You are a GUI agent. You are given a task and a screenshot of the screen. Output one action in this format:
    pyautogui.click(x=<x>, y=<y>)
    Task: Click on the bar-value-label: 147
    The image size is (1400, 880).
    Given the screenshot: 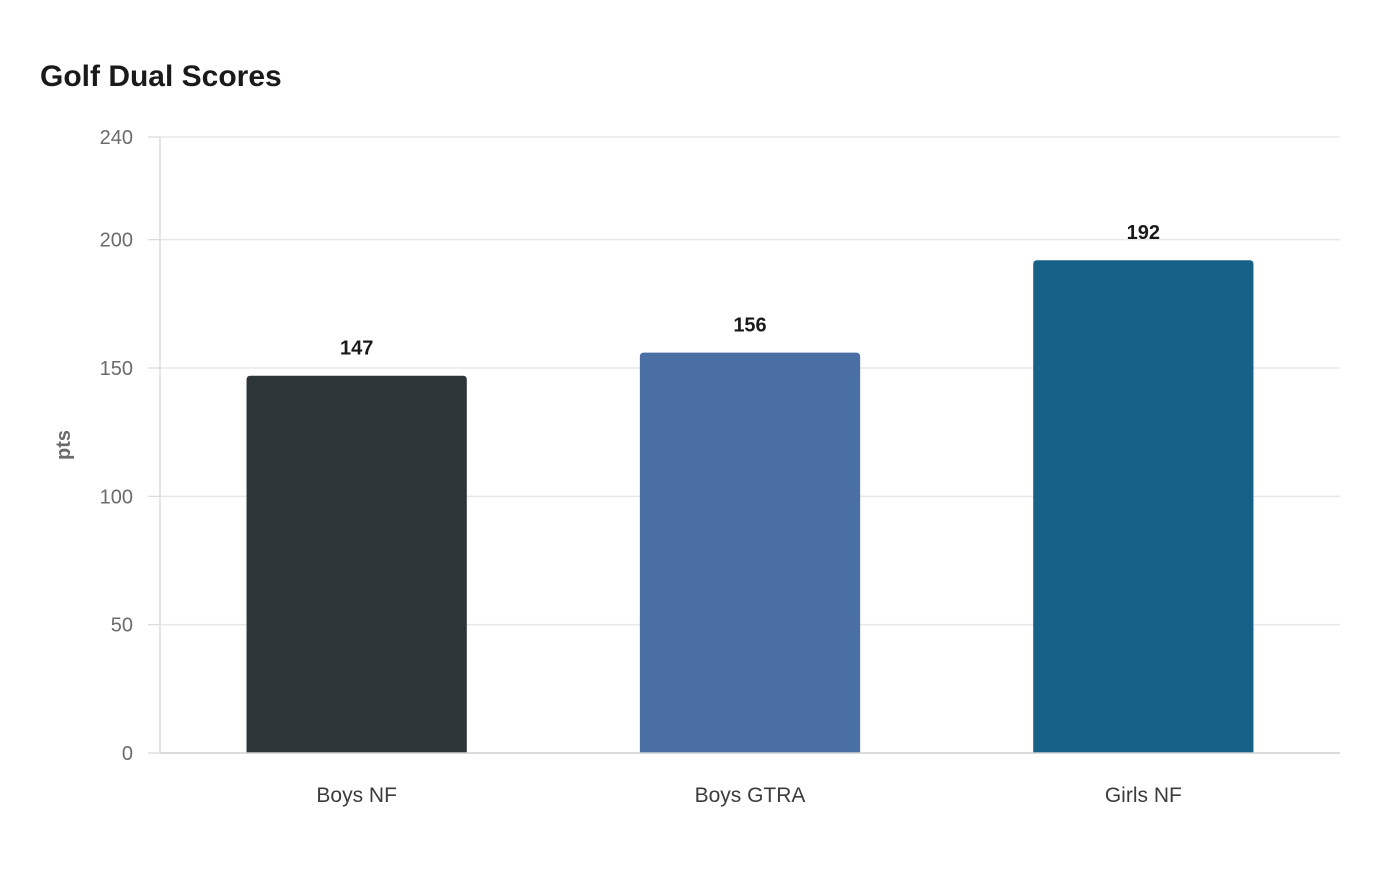 What is the action you would take?
    pyautogui.click(x=356, y=349)
    